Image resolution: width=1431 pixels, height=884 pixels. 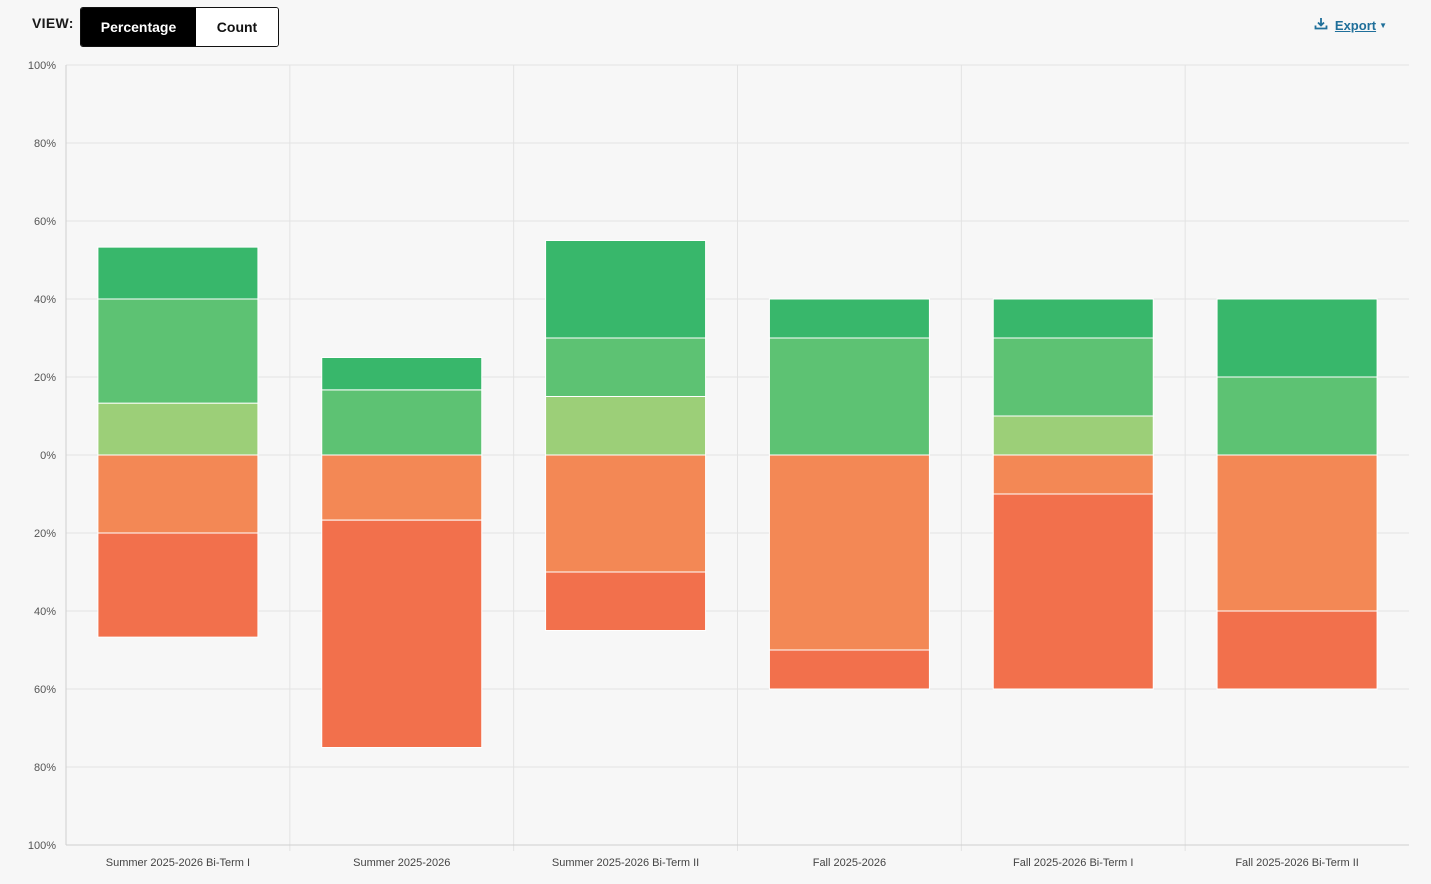 I want to click on export-button: Export ▼, so click(x=1350, y=25).